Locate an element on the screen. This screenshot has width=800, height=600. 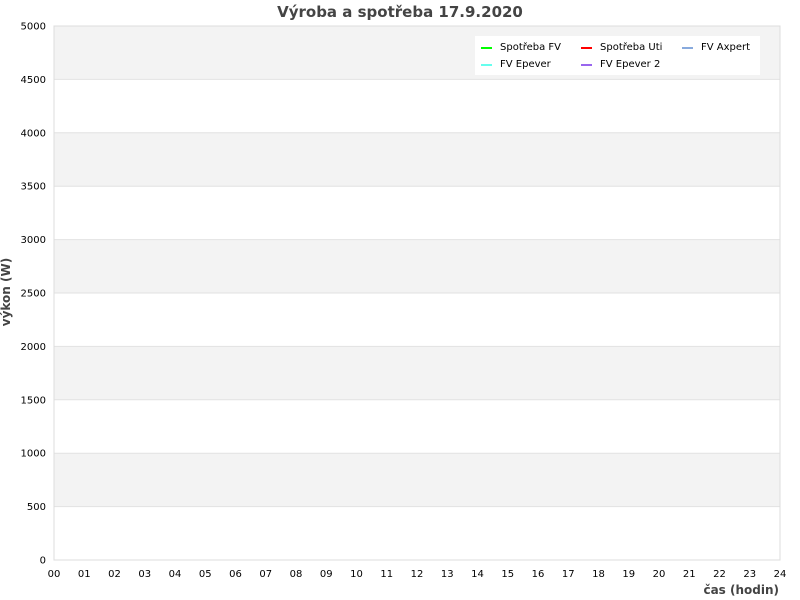
y-tick-label: 4500 is located at coordinates (33, 80).